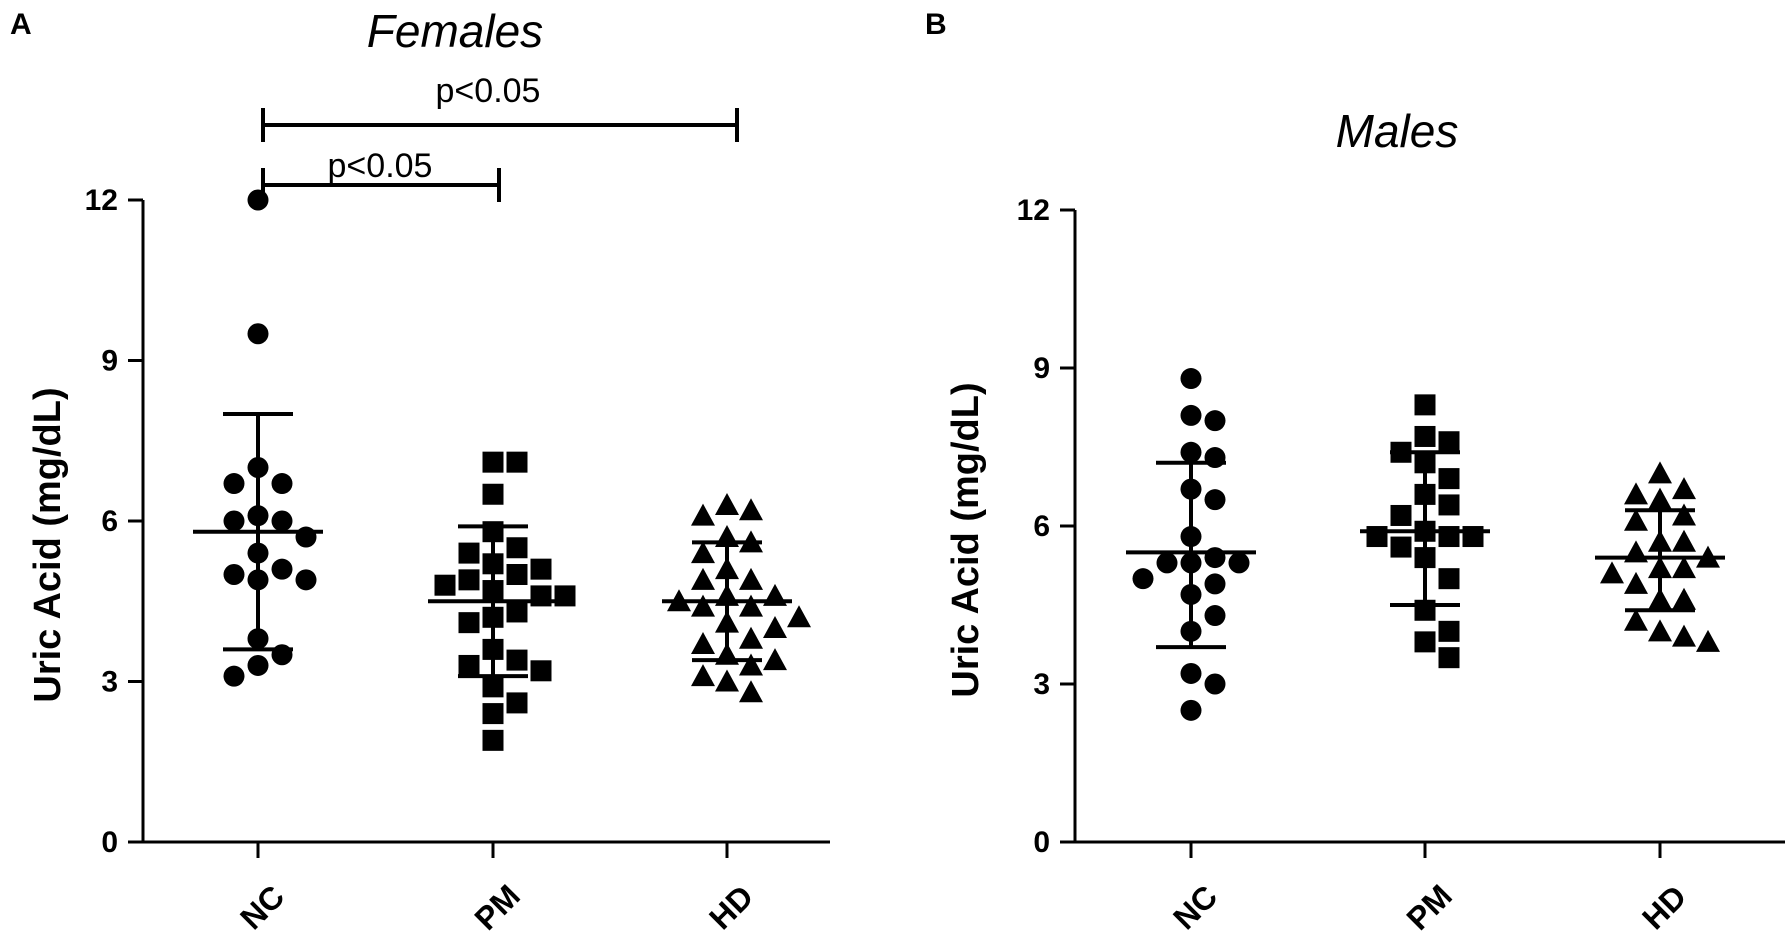  Describe the element at coordinates (966, 539) in the screenshot. I see `y-axis-label: Uric Acid (mg/dL)` at that location.